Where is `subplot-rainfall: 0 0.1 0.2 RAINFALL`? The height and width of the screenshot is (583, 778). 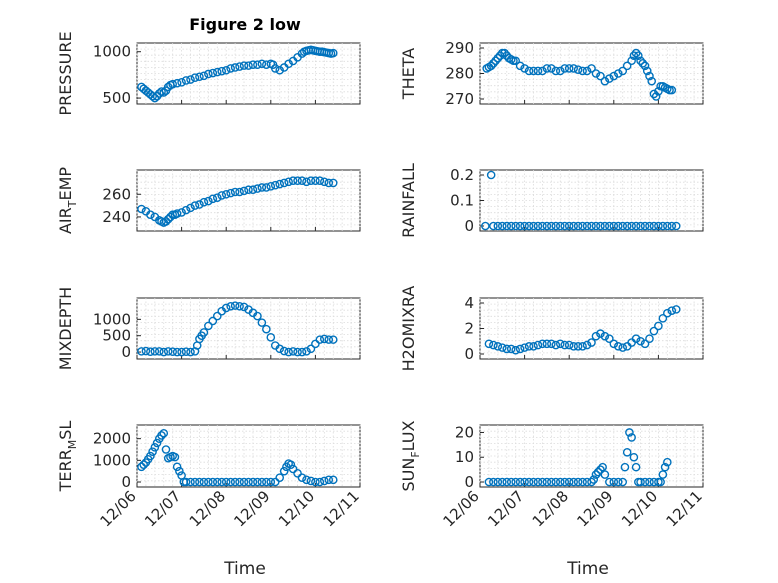 subplot-rainfall: 0 0.1 0.2 RAINFALL is located at coordinates (551, 200).